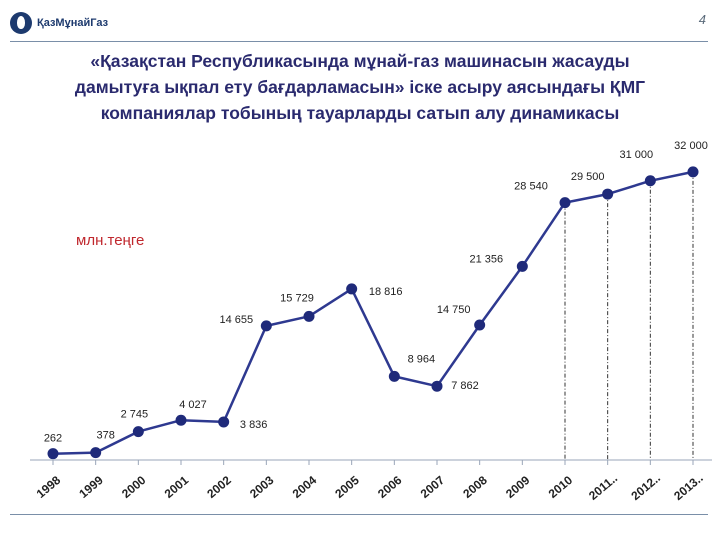 This screenshot has width=720, height=540. What do you see at coordinates (422, 359) in the screenshot?
I see `value-label: 8 964` at bounding box center [422, 359].